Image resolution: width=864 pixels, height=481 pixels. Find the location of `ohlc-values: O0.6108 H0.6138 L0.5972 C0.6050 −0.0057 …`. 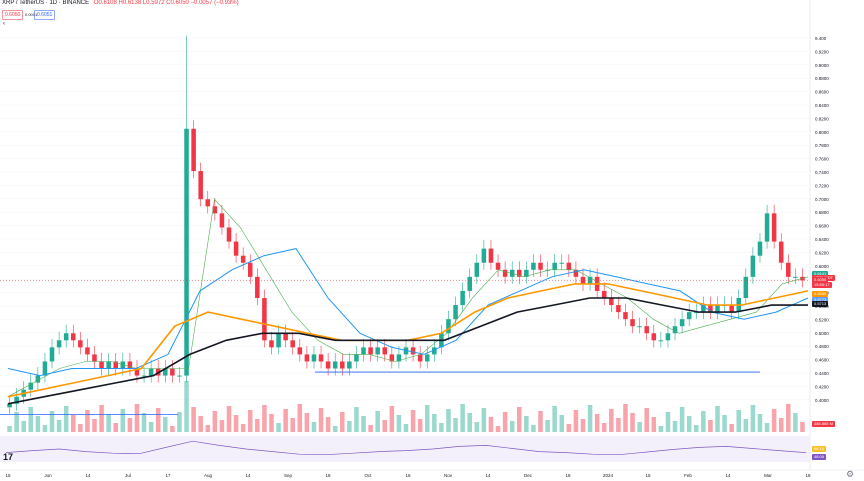

ohlc-values: O0.6108 H0.6138 L0.5972 C0.6050 −0.0057 … is located at coordinates (166, 3).